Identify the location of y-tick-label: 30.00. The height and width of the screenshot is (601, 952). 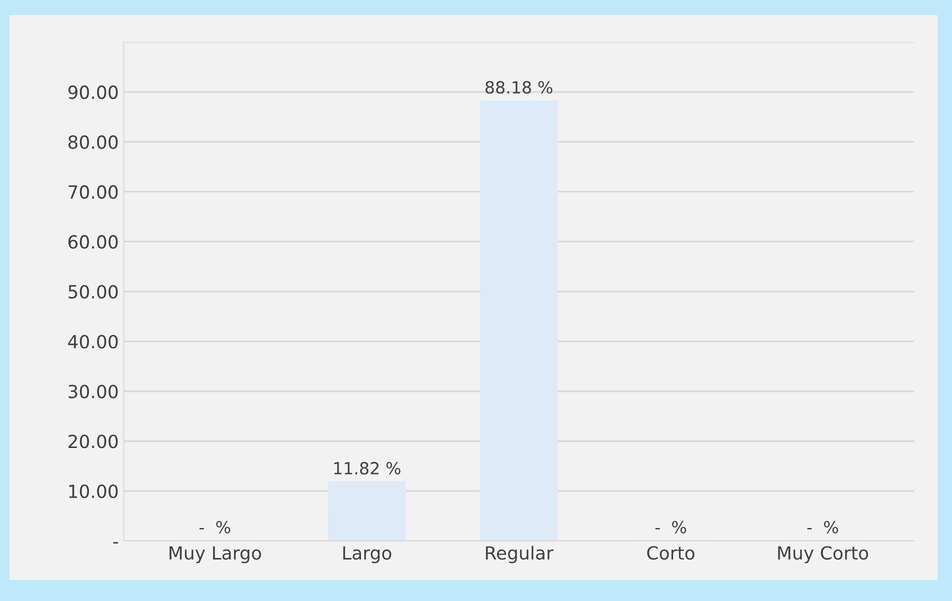
(93, 391).